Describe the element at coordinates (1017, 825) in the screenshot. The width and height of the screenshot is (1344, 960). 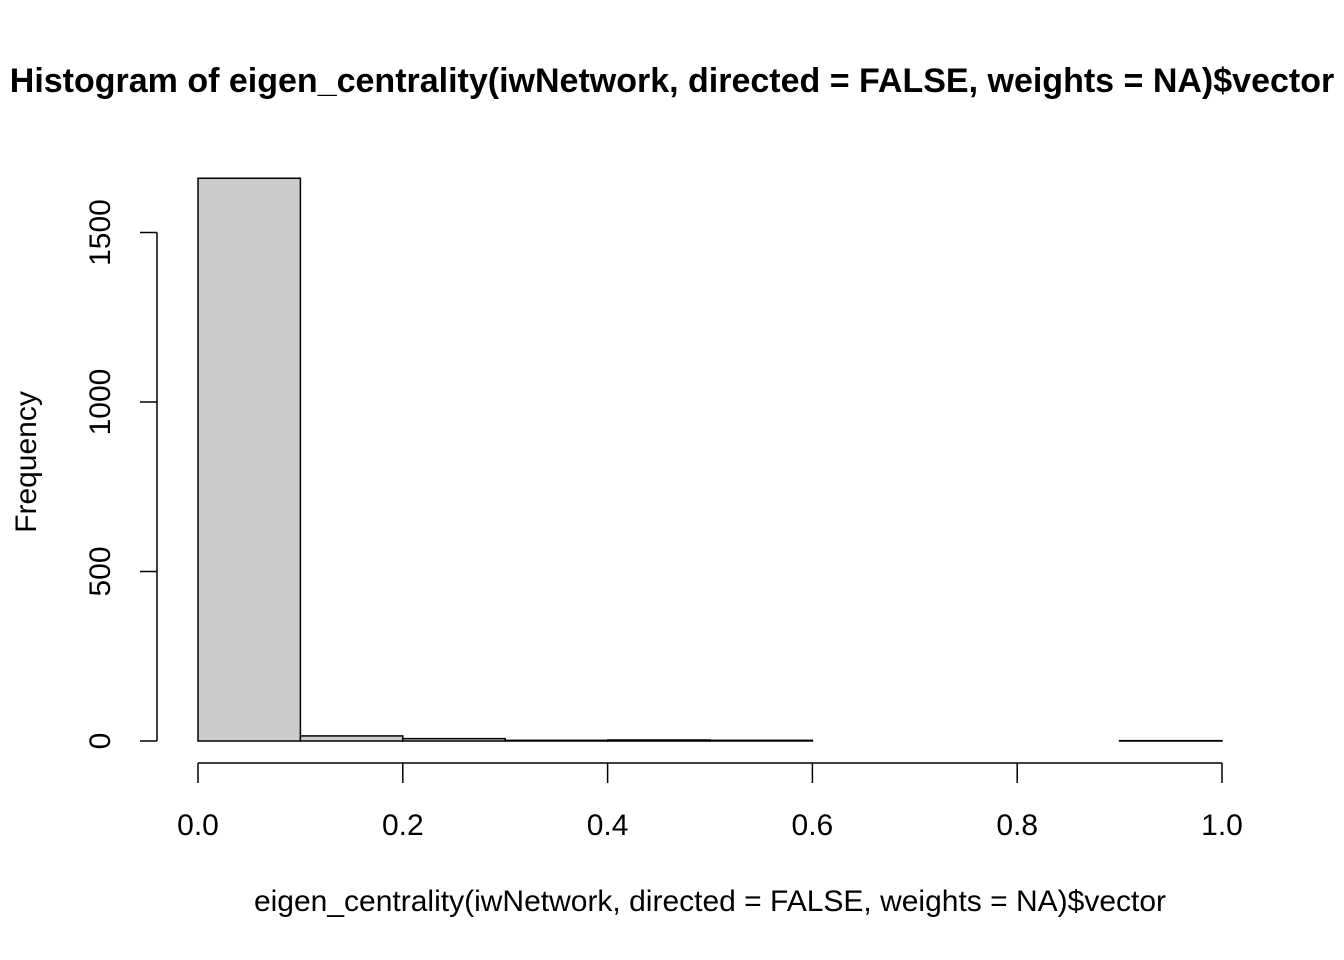
I see `x-tick-label: 0.8` at that location.